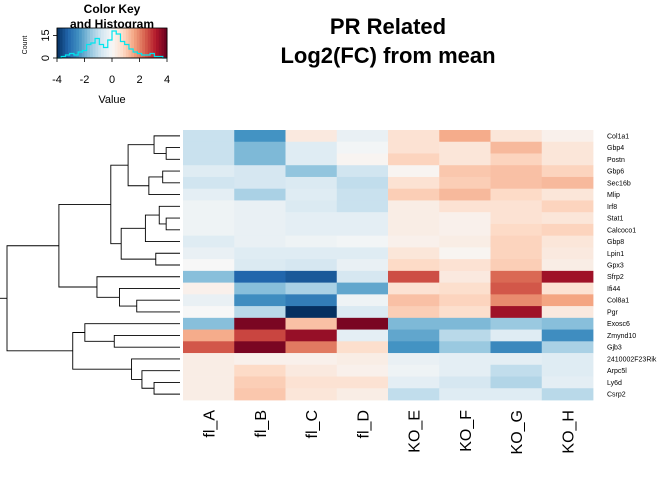 Image resolution: width=672 pixels, height=480 pixels. Describe the element at coordinates (388, 26) in the screenshot. I see `chart-title-line1: PR Related` at that location.